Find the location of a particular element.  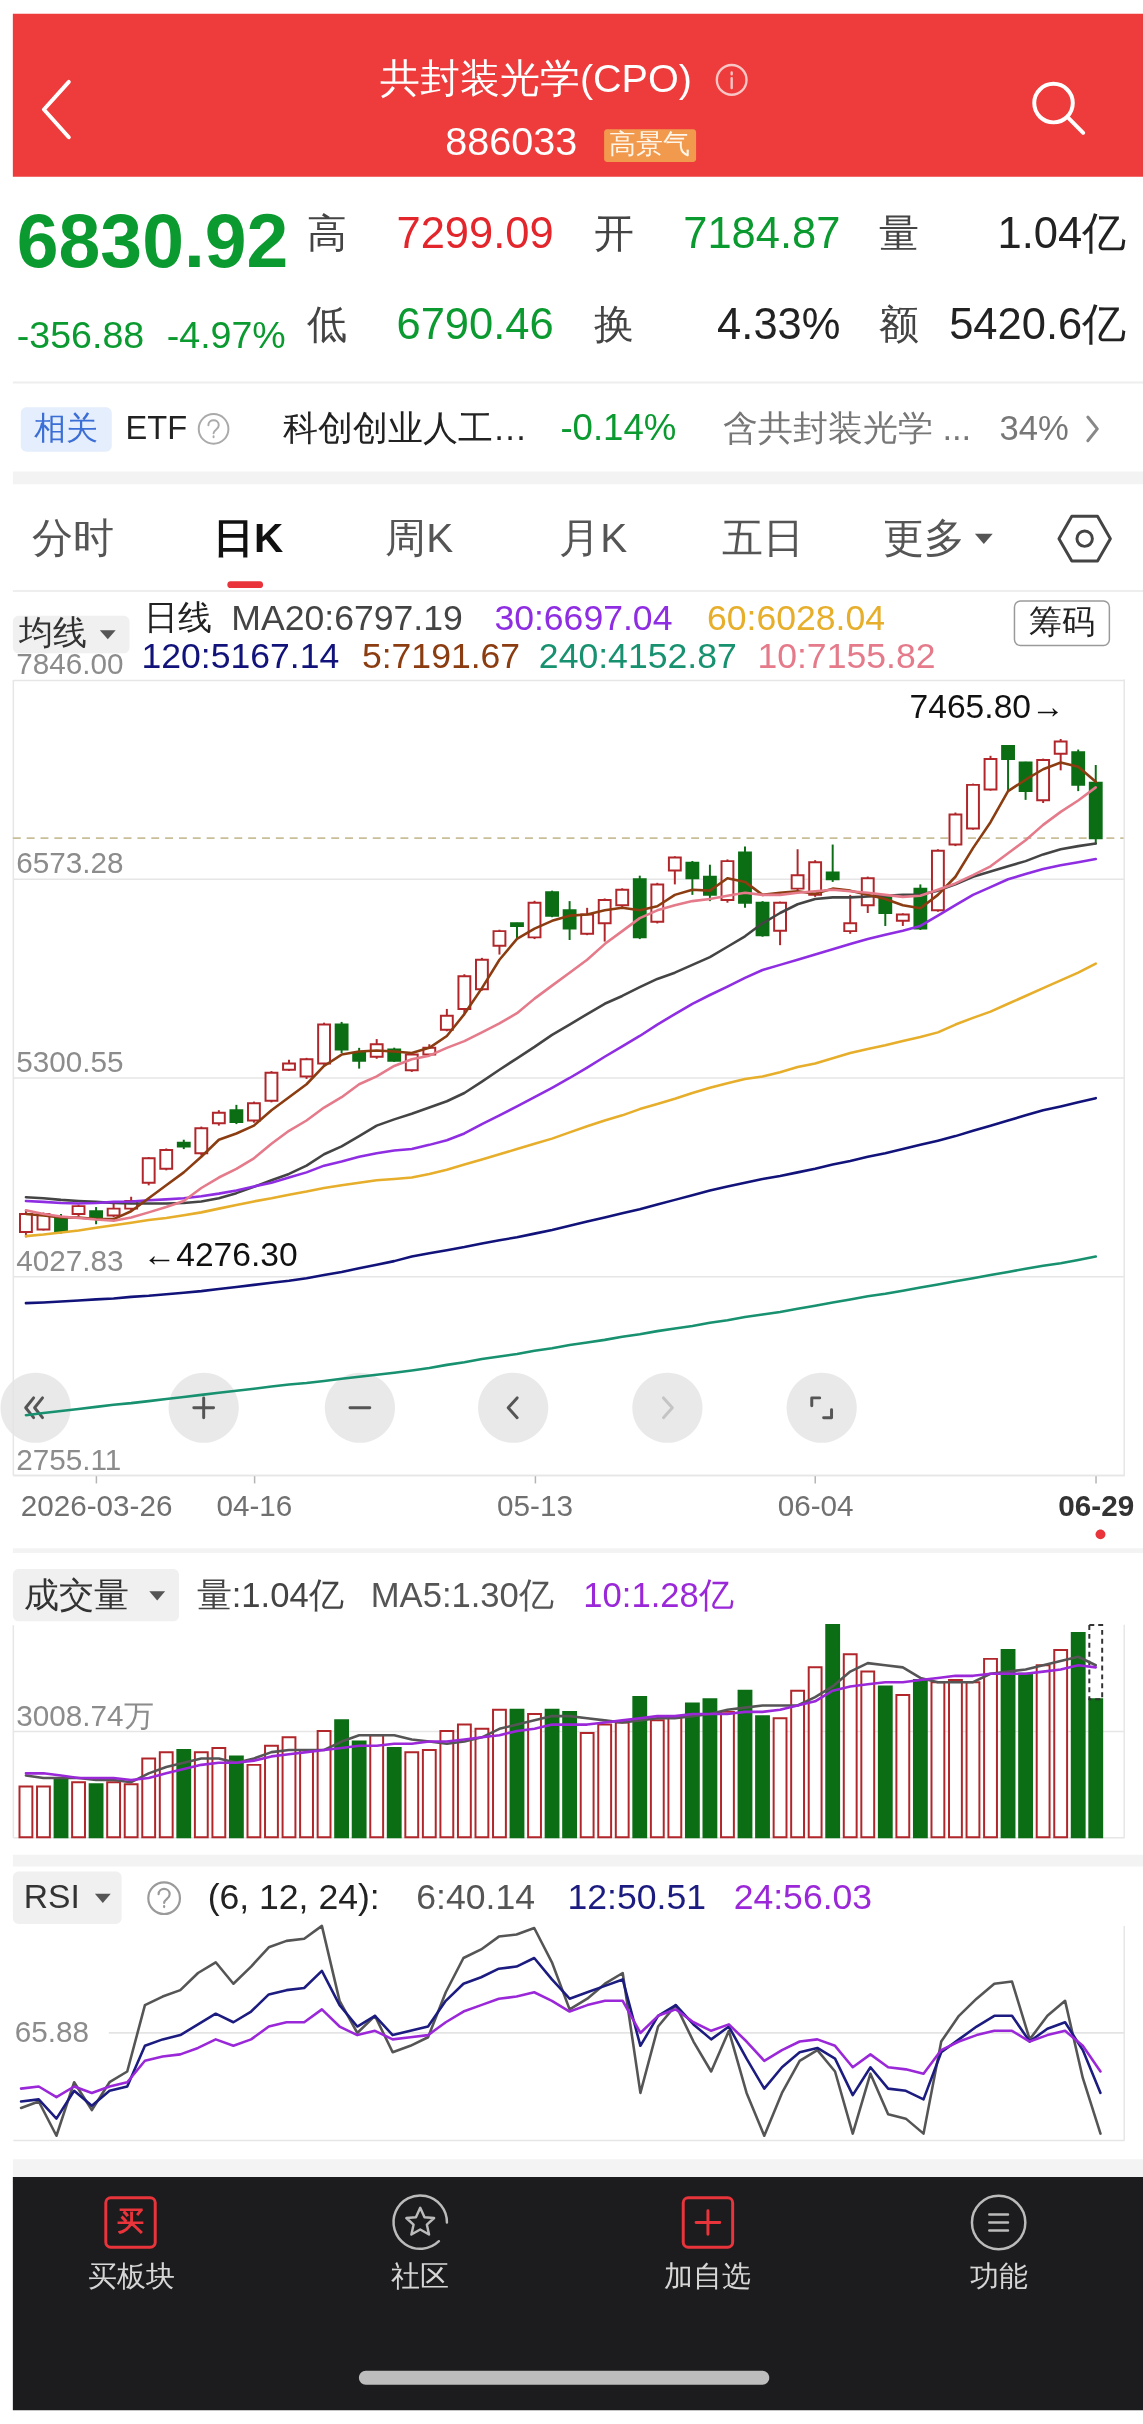

text: 5:7191.67 is located at coordinates (441, 656).